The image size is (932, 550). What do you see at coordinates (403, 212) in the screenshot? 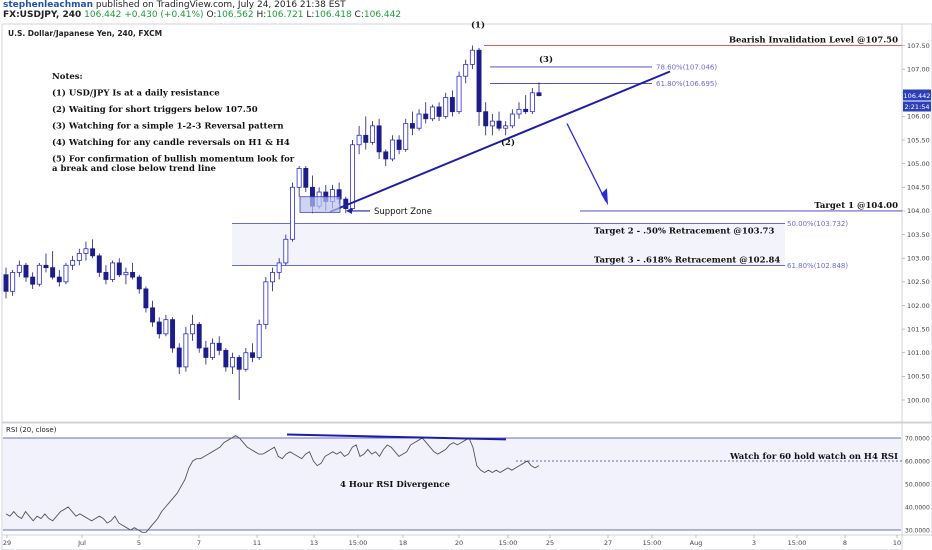
I see `support-zone-label: Support Zone` at bounding box center [403, 212].